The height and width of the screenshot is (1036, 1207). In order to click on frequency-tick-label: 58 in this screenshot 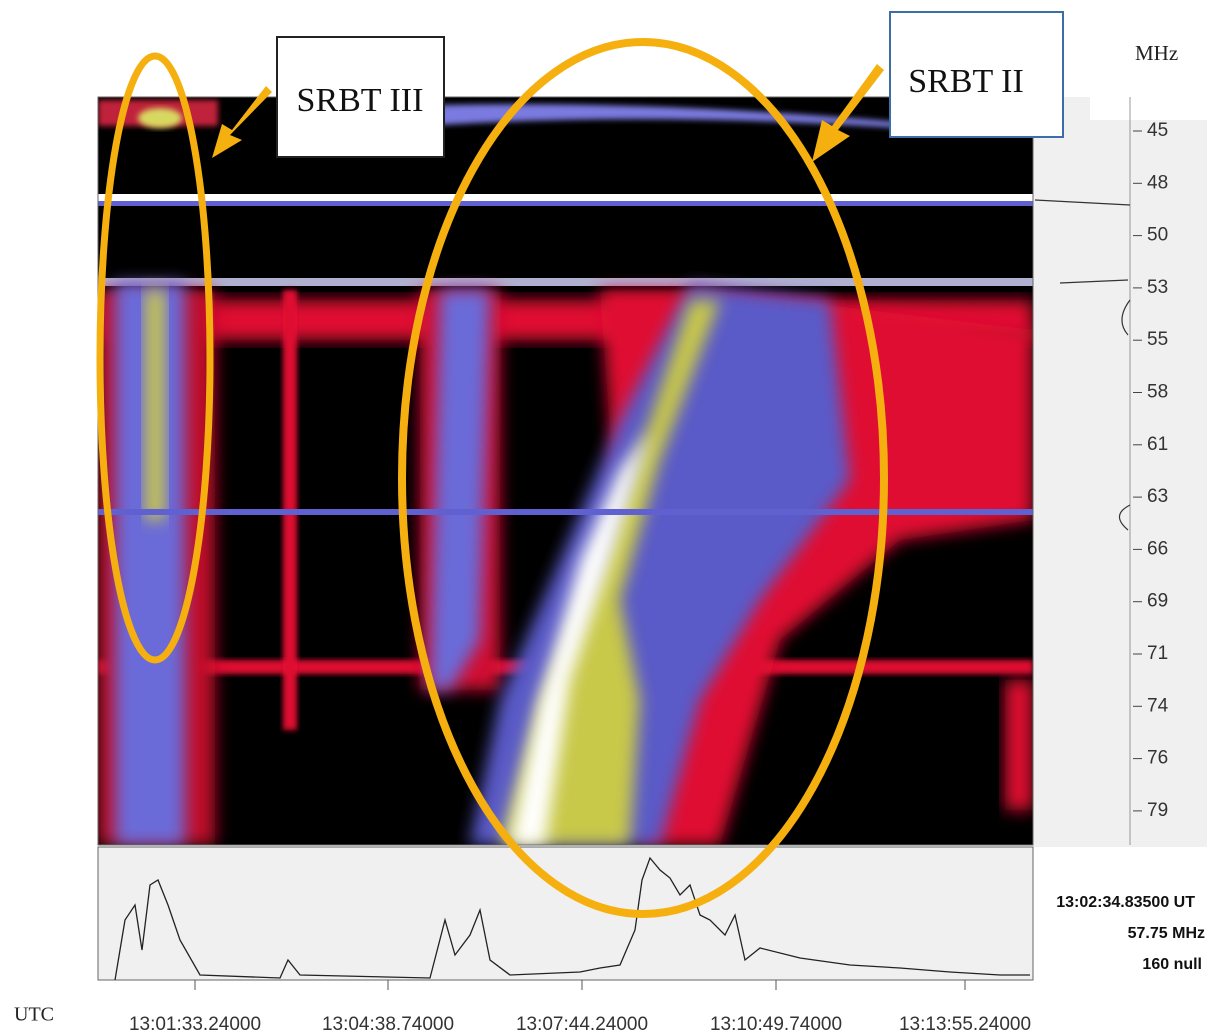, I will do `click(1157, 392)`.